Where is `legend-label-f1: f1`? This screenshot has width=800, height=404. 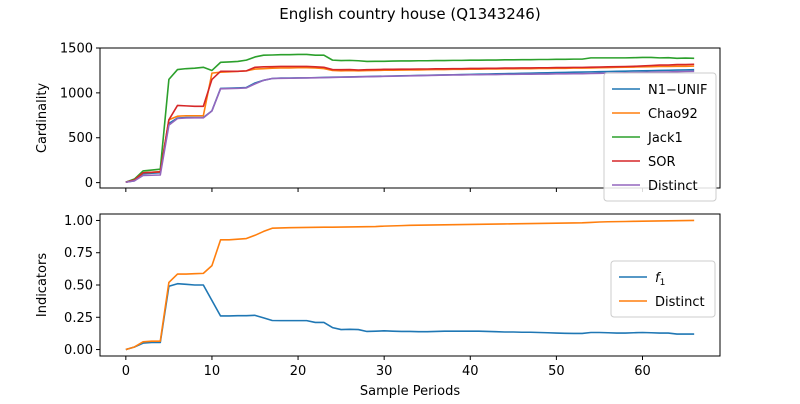
legend-label-f1: f1 is located at coordinates (660, 279).